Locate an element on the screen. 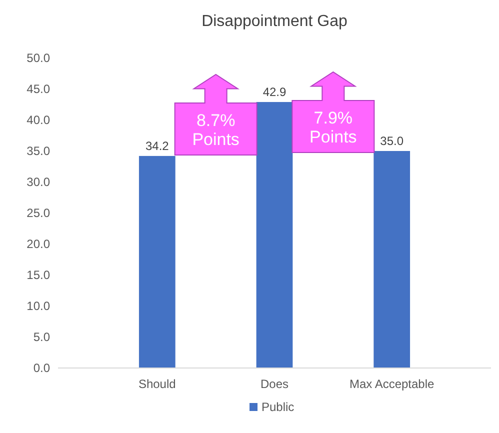 Image resolution: width=499 pixels, height=433 pixels. y-tick-label: 40.0 is located at coordinates (38, 120).